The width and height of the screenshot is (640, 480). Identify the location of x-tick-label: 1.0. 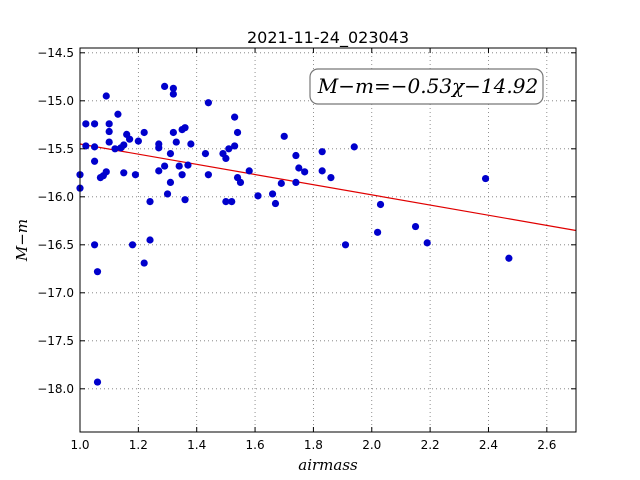
(79, 445).